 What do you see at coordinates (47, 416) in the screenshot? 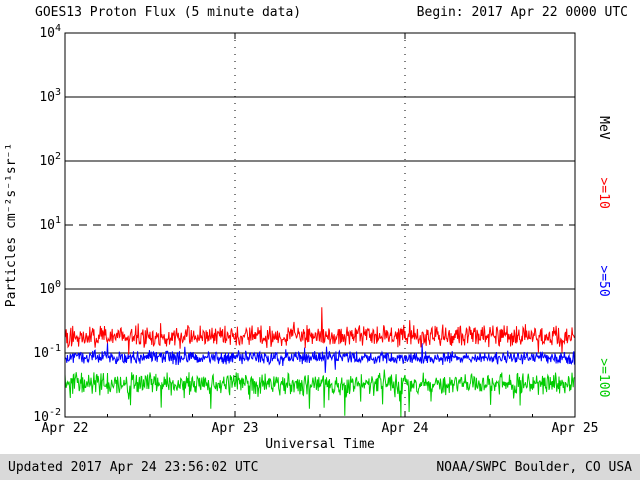
I see `y-tick-label: 10⁻²` at bounding box center [47, 416].